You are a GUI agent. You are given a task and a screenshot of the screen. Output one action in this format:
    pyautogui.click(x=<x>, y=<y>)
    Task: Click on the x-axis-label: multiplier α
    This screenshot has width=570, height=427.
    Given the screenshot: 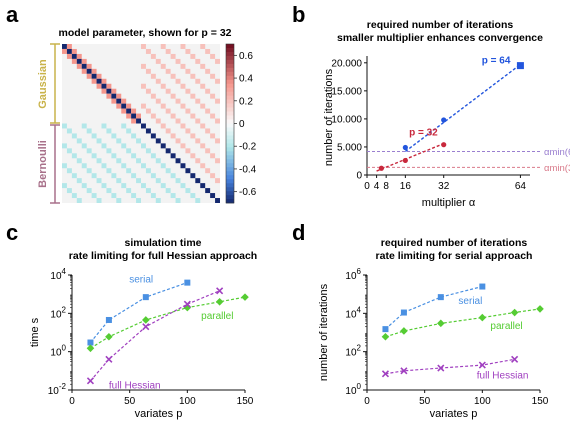 What is the action you would take?
    pyautogui.click(x=449, y=203)
    